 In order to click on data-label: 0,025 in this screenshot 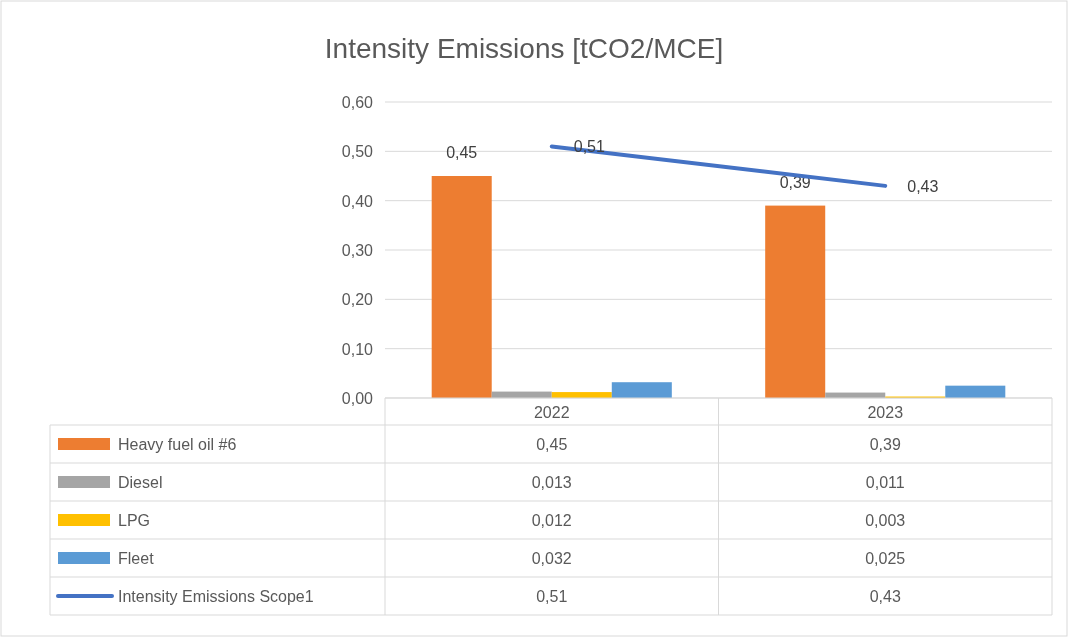, I will do `click(885, 558)`.